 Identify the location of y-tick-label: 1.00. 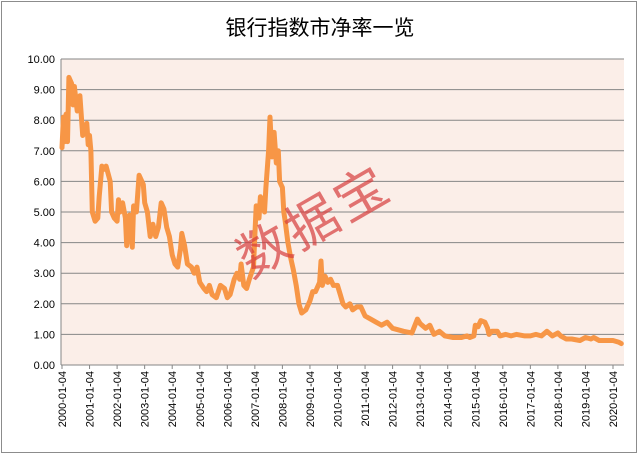
(44, 335).